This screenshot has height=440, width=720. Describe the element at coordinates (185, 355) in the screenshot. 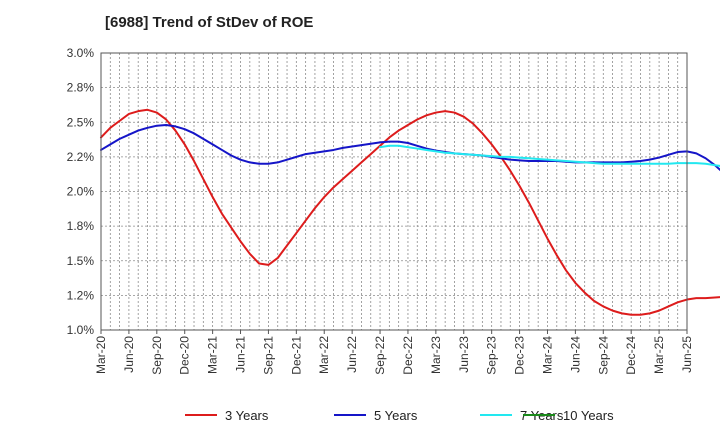

I see `x-tick-label: Dec-20` at that location.